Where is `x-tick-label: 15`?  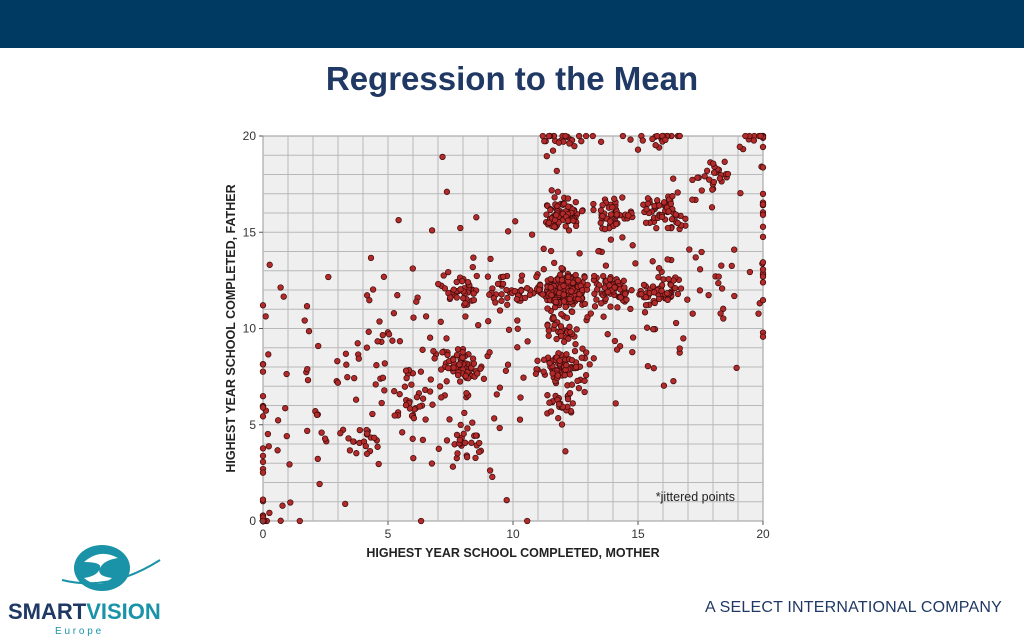 x-tick-label: 15 is located at coordinates (638, 534).